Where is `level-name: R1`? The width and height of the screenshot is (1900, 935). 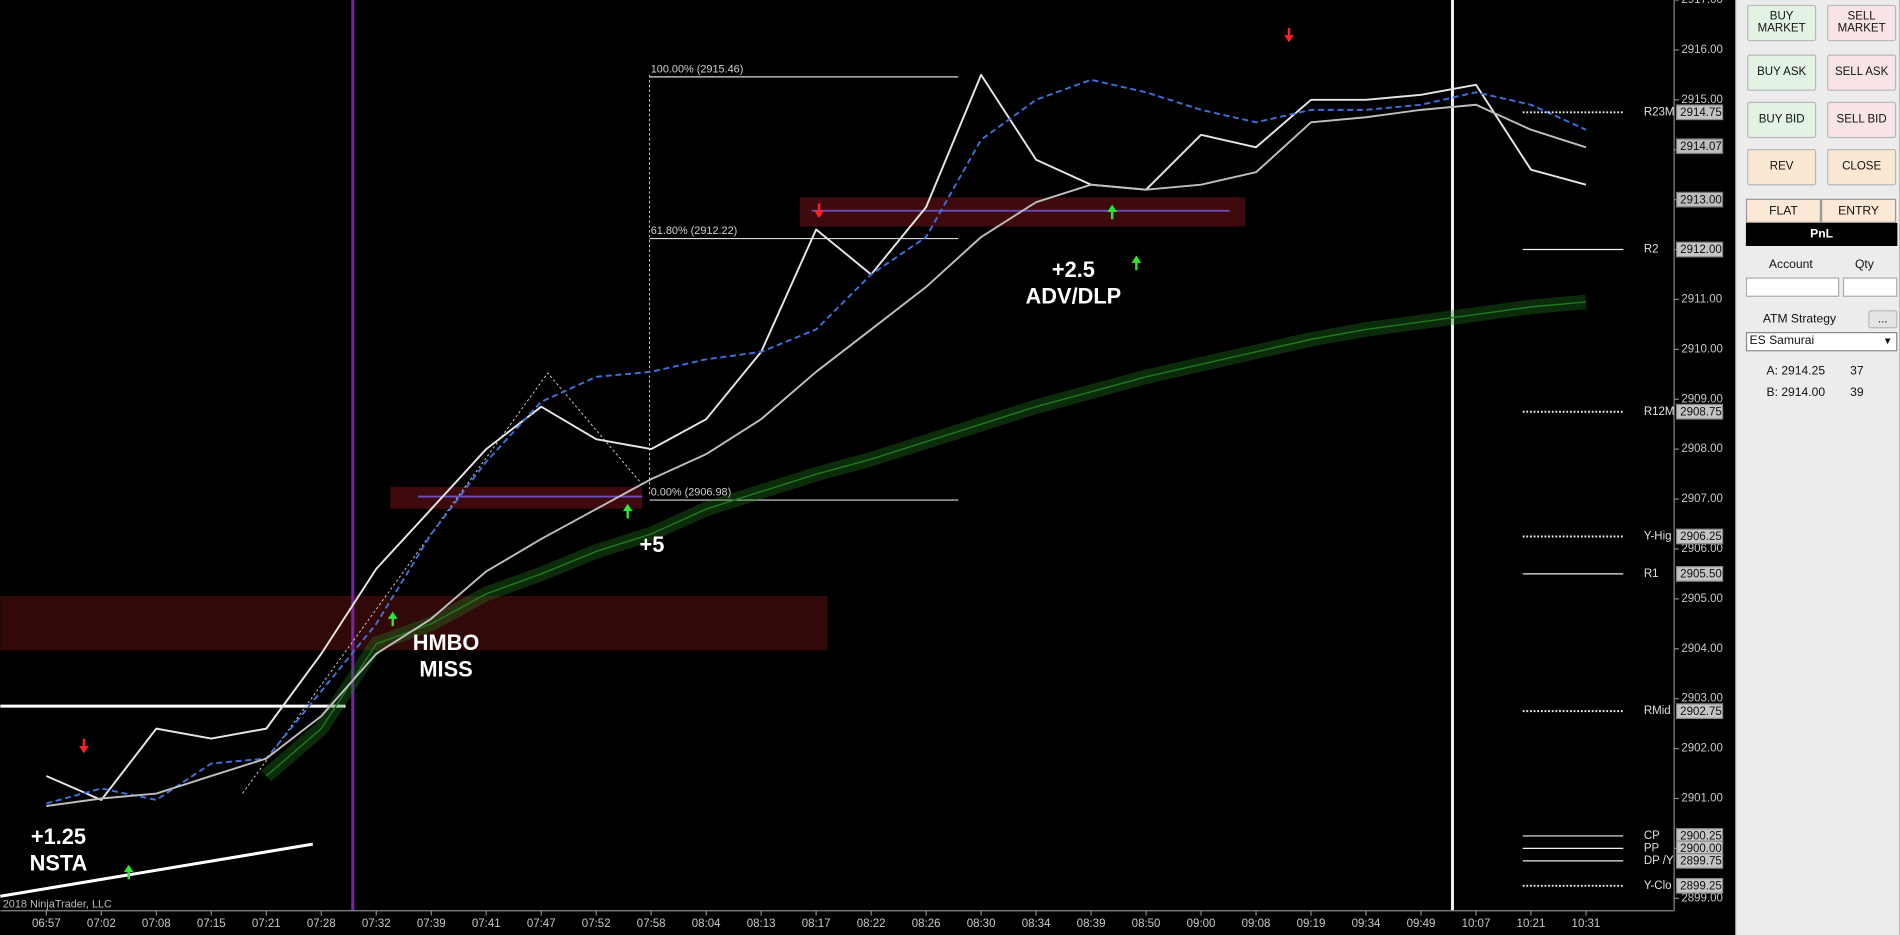
level-name: R1 is located at coordinates (1651, 574).